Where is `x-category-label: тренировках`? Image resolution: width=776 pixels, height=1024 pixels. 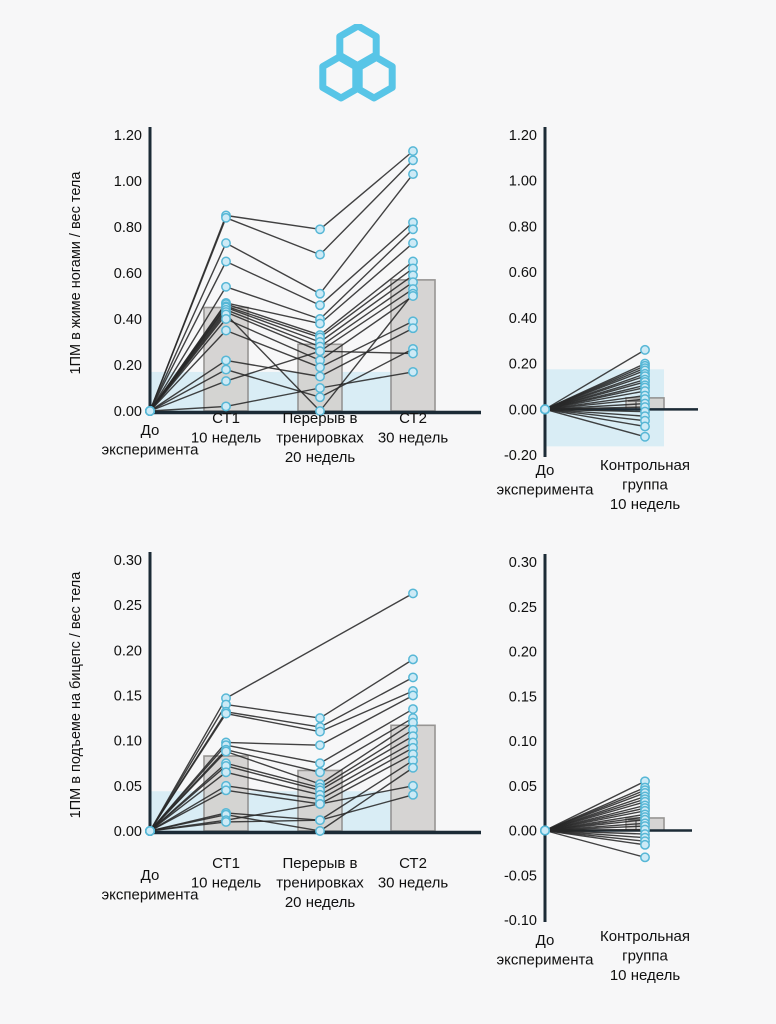 x-category-label: тренировках is located at coordinates (320, 883).